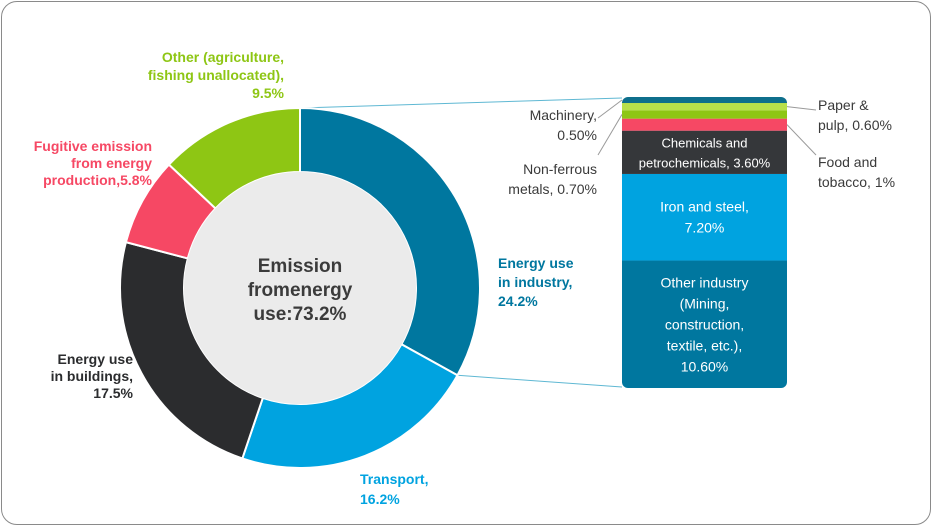 This screenshot has width=934, height=528. Describe the element at coordinates (552, 179) in the screenshot. I see `segment-label-non-ferrous-metals: Non-ferrous metals, 0.70%` at that location.